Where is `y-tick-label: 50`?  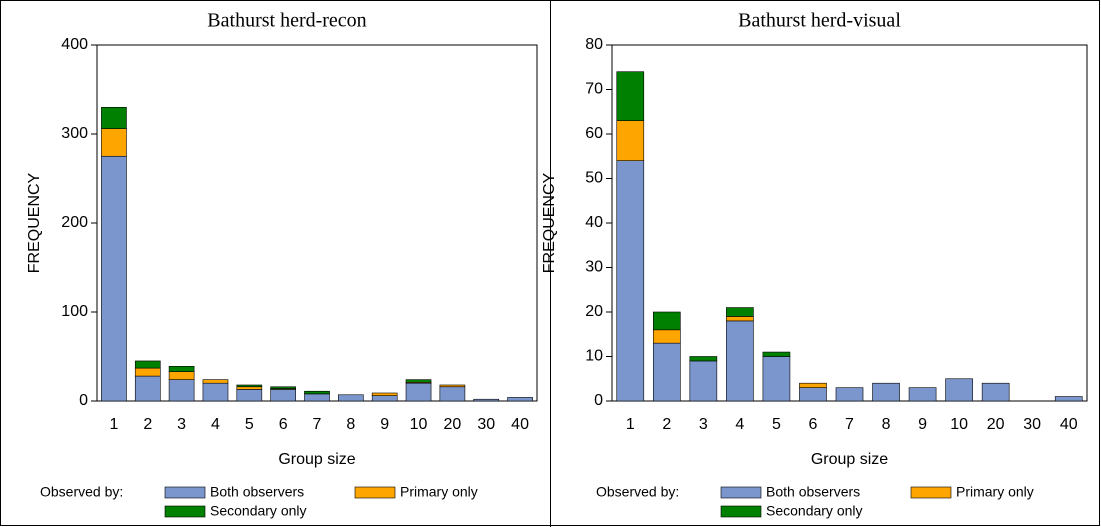
y-tick-label: 50 is located at coordinates (594, 178).